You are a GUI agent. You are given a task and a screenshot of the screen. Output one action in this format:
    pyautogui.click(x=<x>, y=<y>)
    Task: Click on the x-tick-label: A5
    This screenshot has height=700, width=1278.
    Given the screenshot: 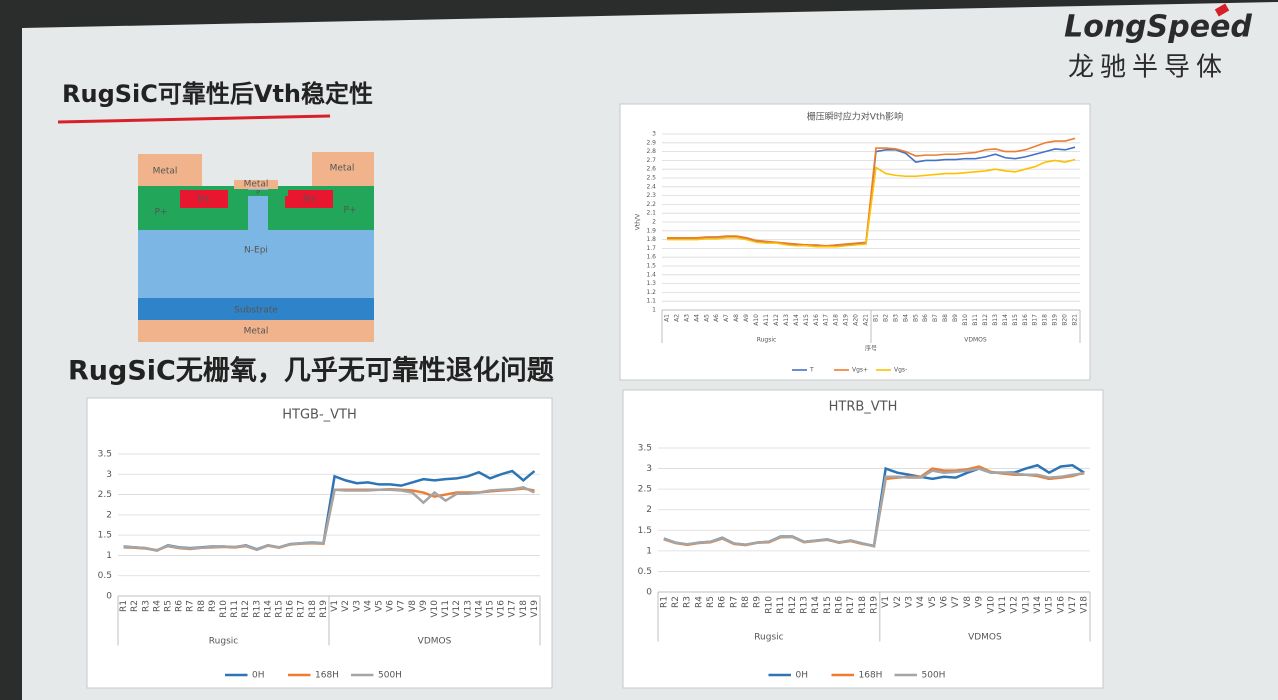 What is the action you would take?
    pyautogui.click(x=706, y=318)
    